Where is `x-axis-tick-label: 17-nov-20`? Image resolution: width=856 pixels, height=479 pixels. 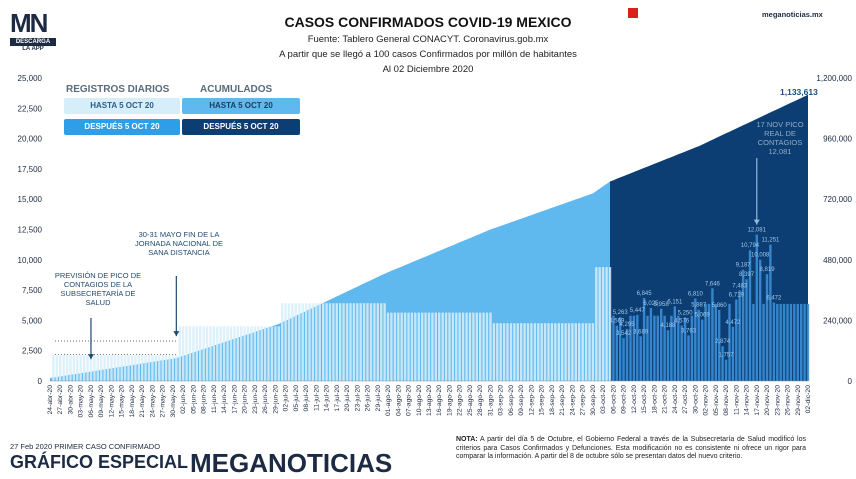 x-axis-tick-label: 17-nov-20 is located at coordinates (757, 400).